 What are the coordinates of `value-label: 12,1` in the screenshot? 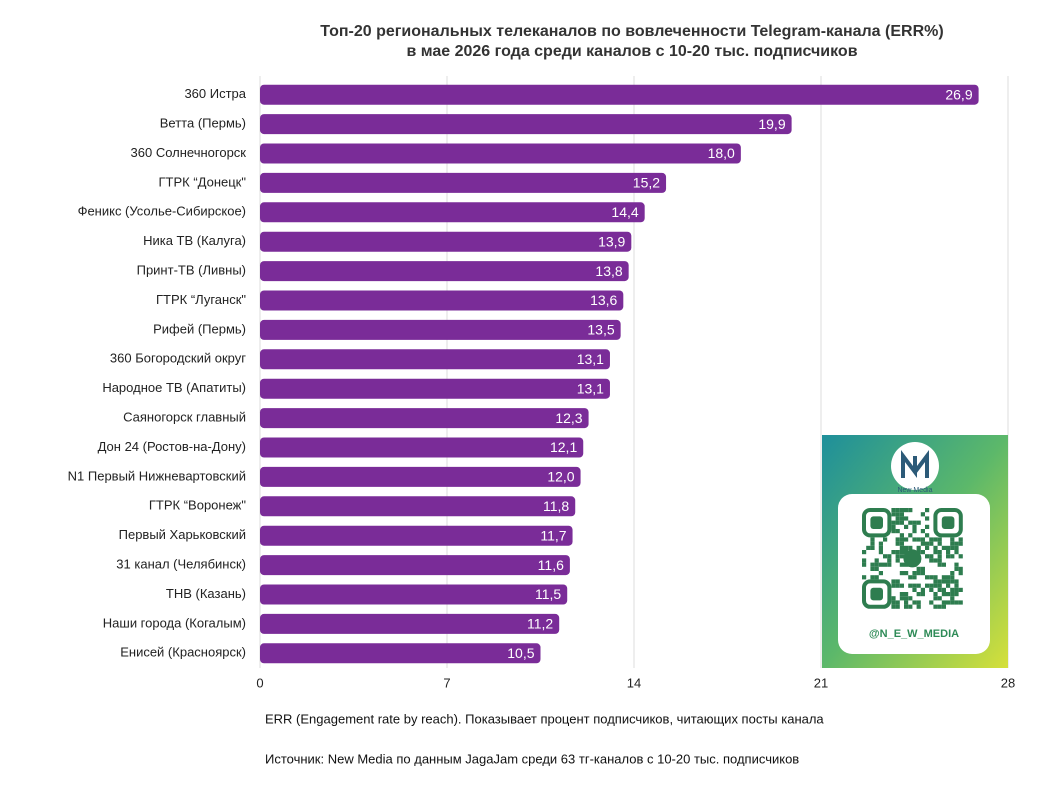 It's located at (563, 447).